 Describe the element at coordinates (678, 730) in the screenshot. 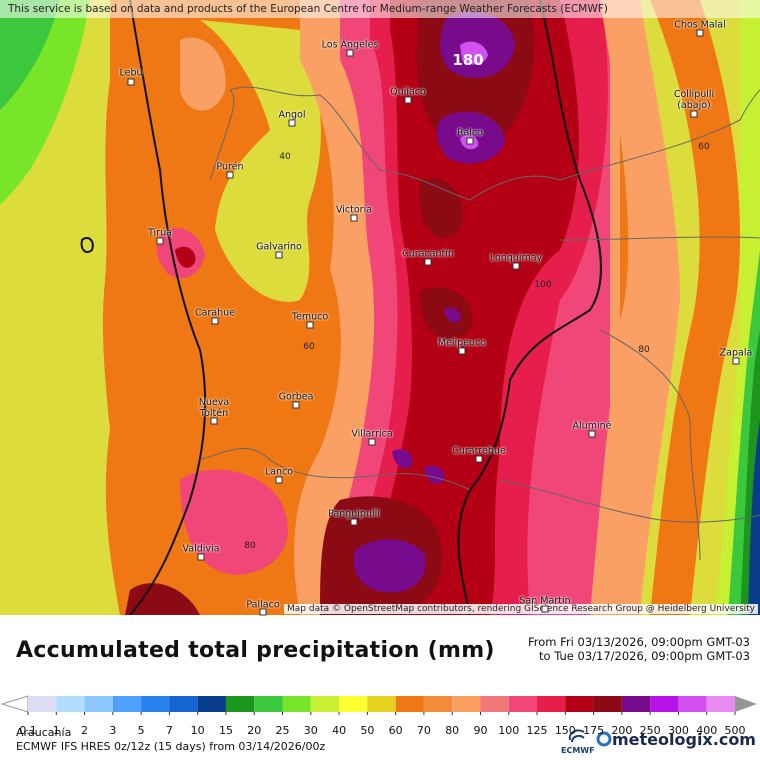

I see `colorbar-label: 300` at that location.